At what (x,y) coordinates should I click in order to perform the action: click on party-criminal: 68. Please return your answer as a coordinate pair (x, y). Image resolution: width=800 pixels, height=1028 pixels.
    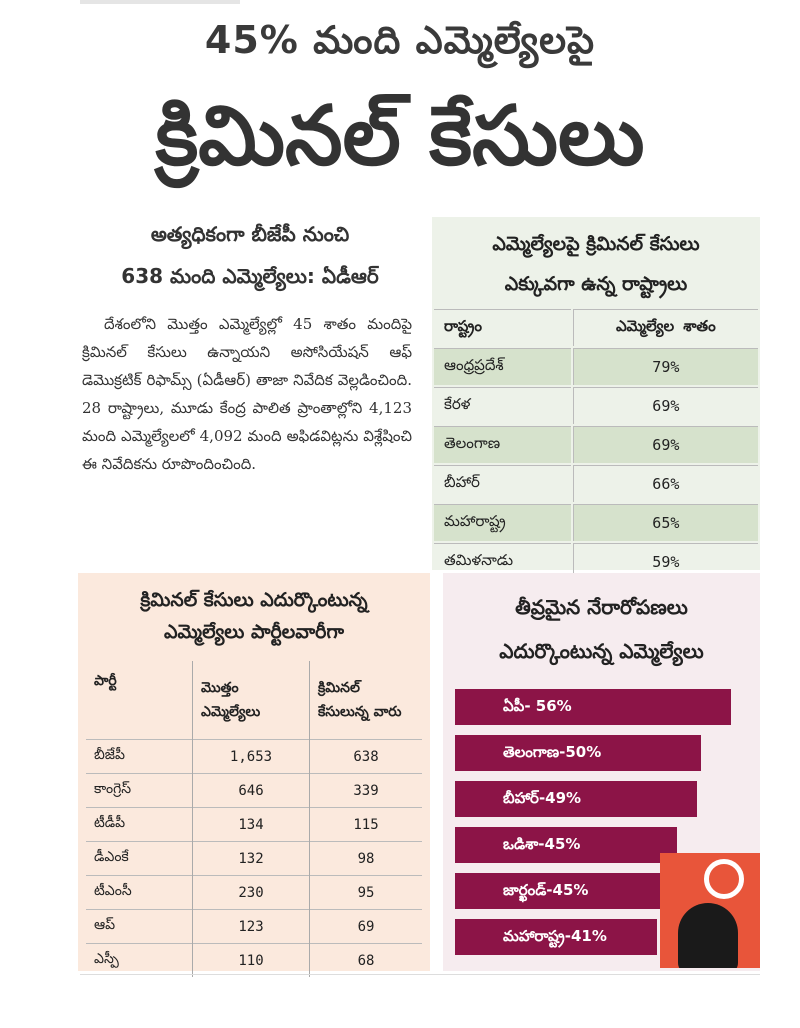
    Looking at the image, I should click on (365, 960).